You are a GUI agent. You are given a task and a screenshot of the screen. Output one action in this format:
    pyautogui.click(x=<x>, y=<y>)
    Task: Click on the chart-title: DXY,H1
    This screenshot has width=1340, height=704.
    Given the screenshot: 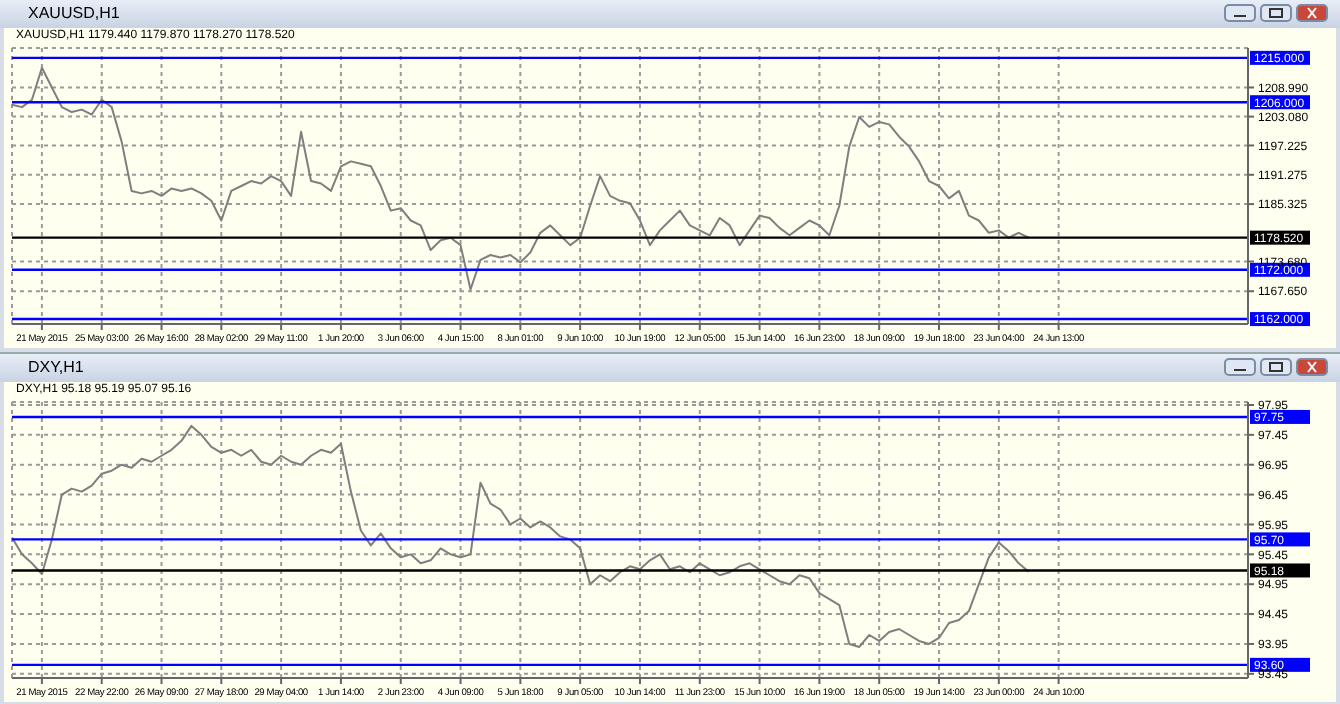 What is the action you would take?
    pyautogui.click(x=670, y=368)
    